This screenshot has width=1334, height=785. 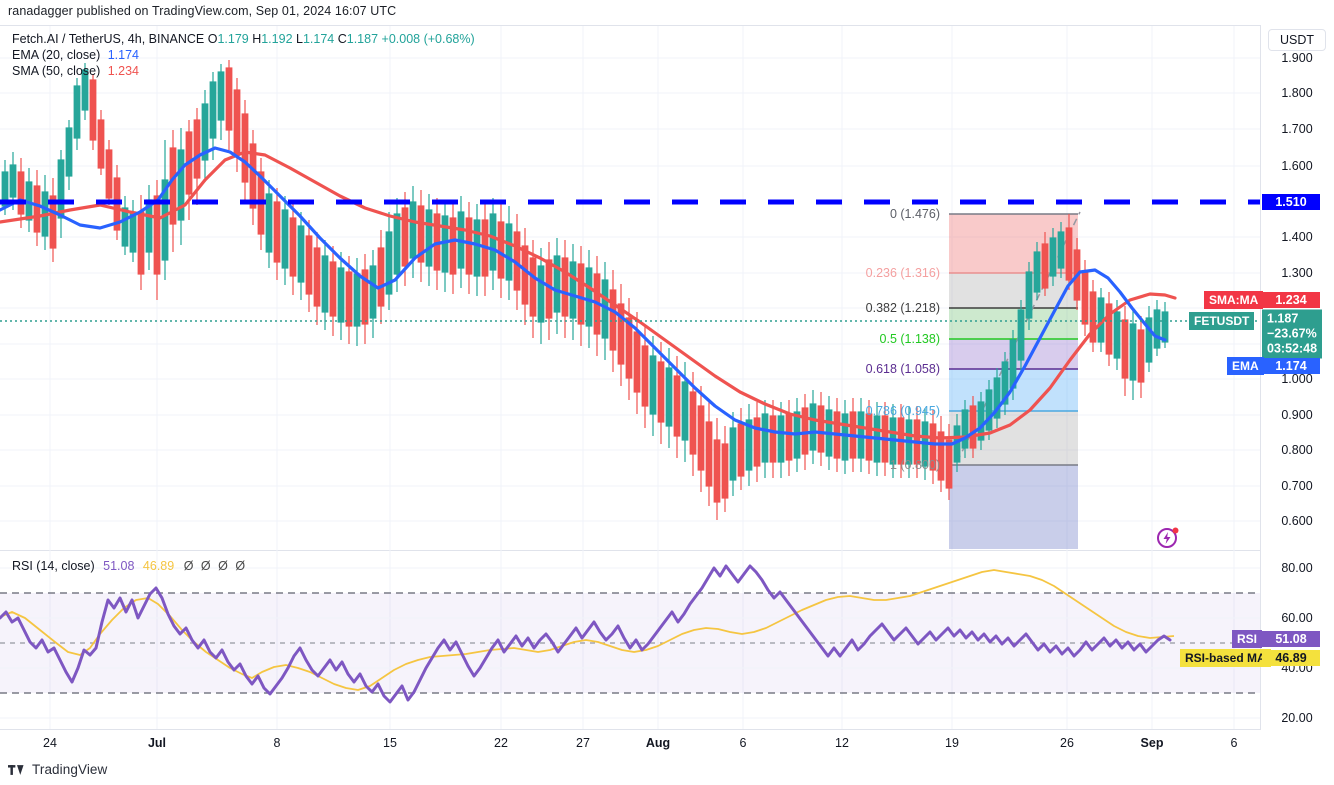 I want to click on sma-legend-value: 1.234, so click(x=123, y=71).